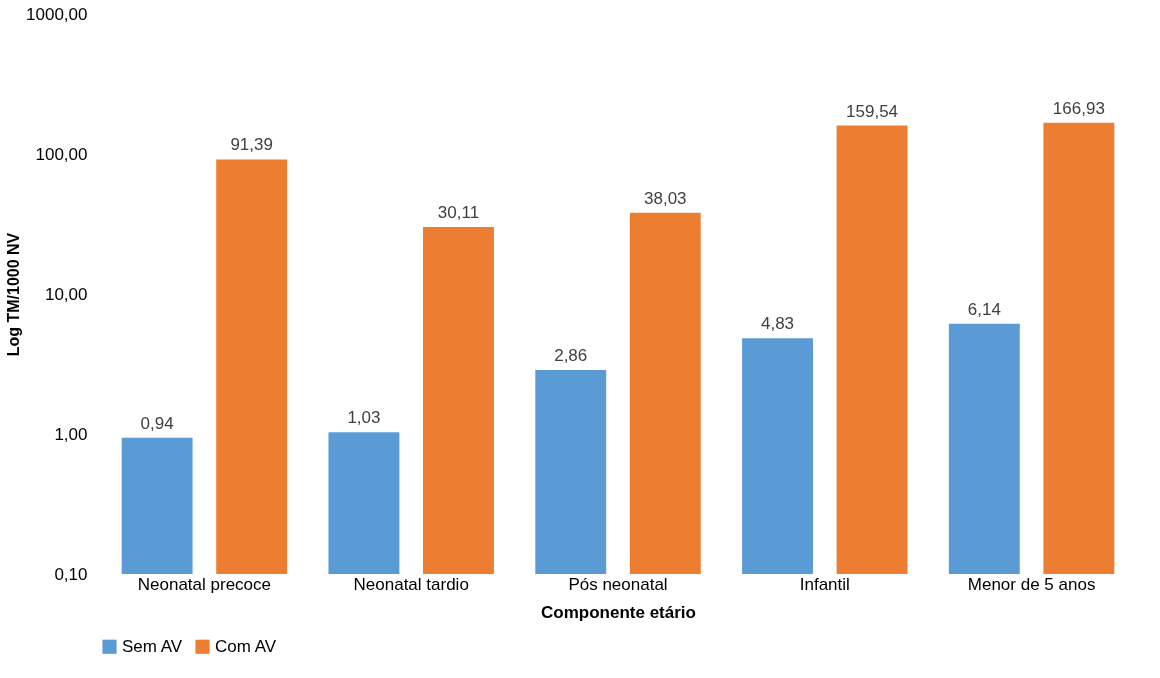  Describe the element at coordinates (71, 574) in the screenshot. I see `y-tick-label: 0,10` at that location.